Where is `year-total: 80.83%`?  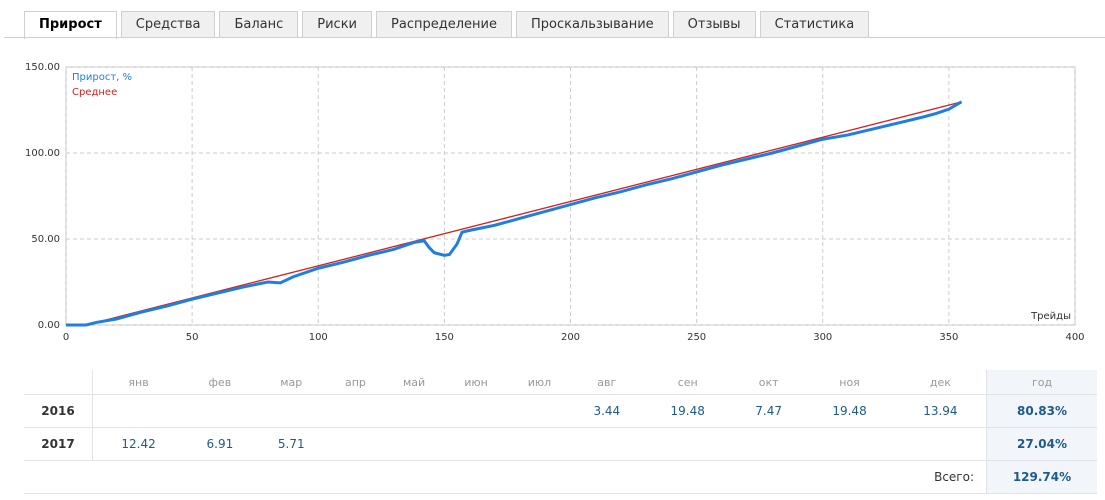
year-total: 80.83% is located at coordinates (1041, 411).